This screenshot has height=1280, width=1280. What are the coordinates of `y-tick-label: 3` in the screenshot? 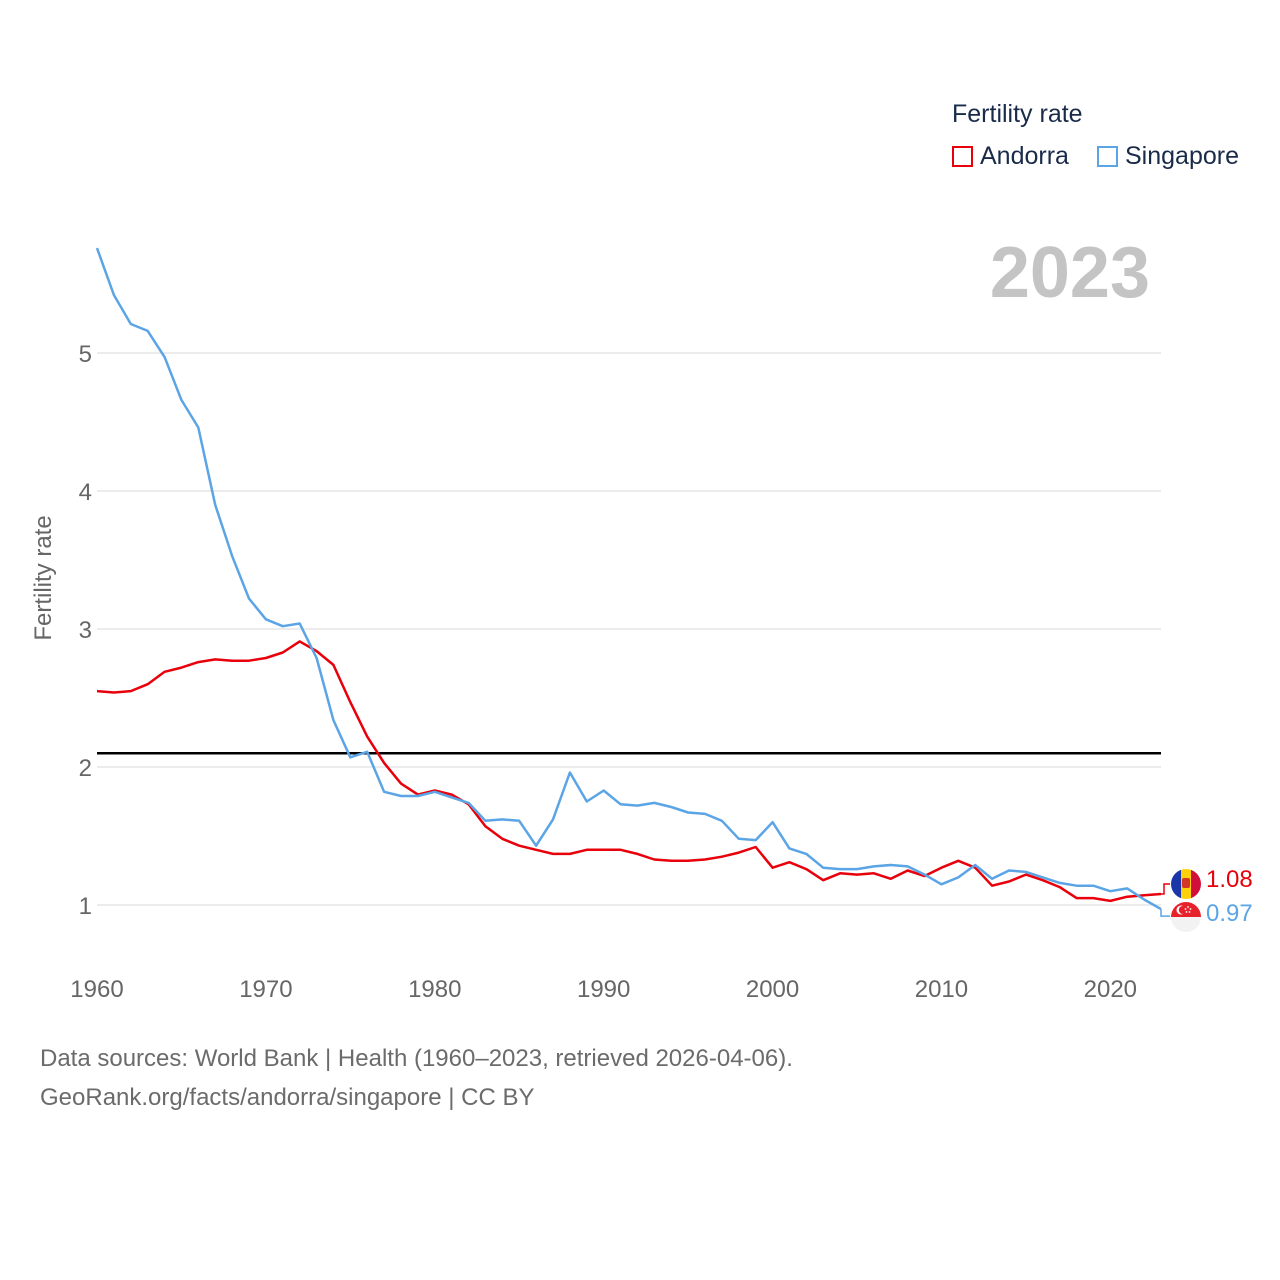 It's located at (85, 630).